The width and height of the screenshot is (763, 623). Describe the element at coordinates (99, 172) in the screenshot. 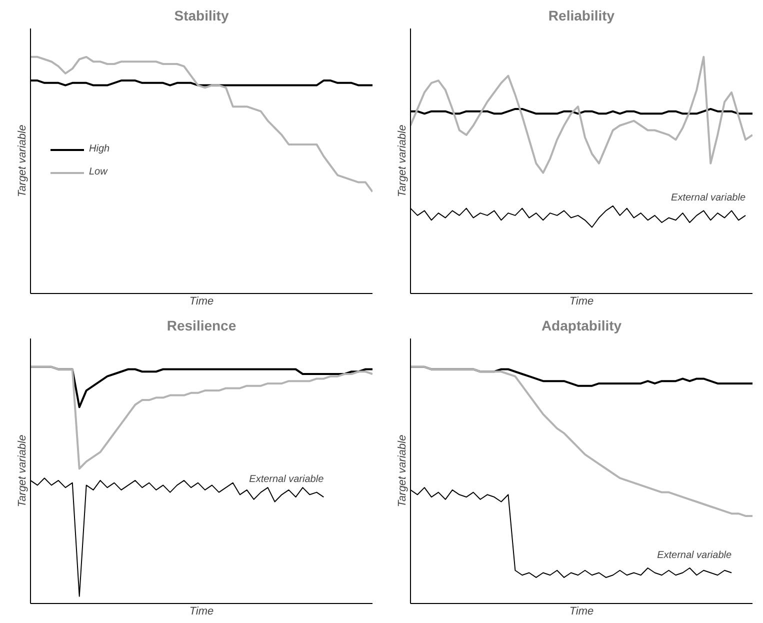

I see `legend-label: Low` at that location.